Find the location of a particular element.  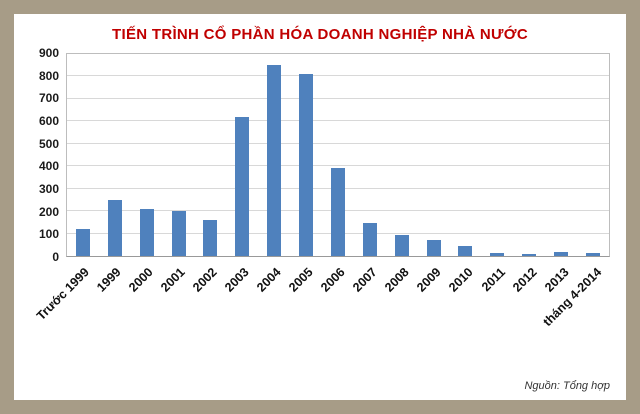

x-tick-label: 1999 is located at coordinates (109, 280).